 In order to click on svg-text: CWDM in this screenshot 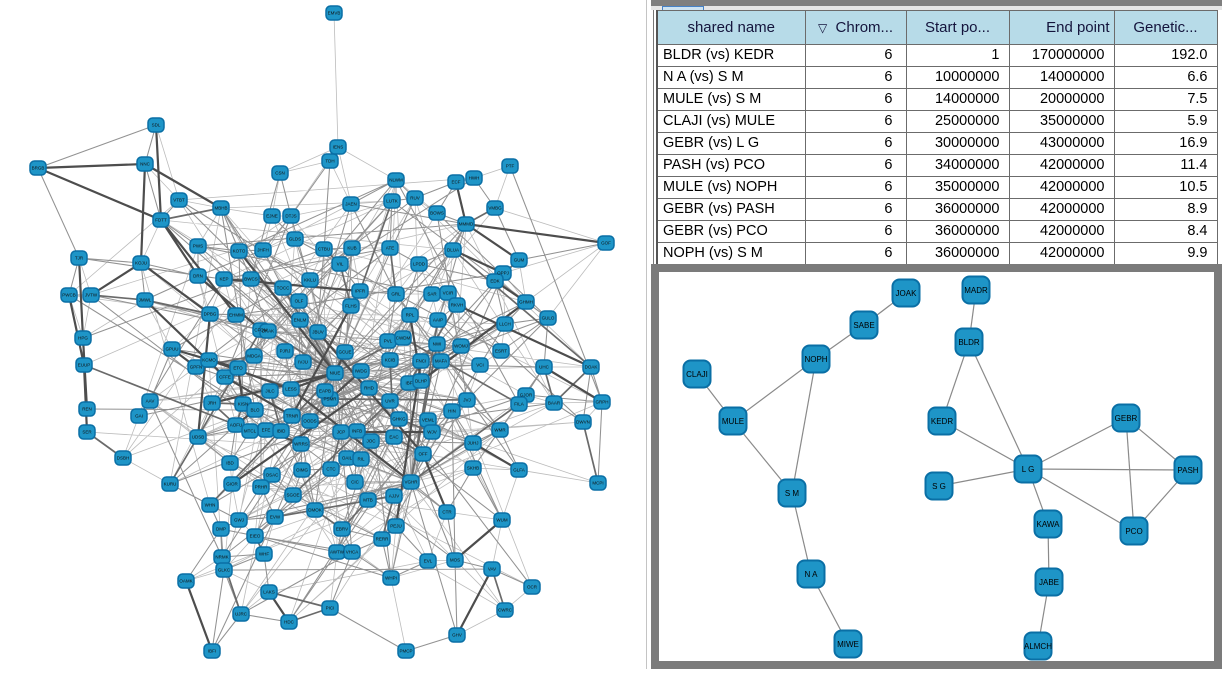, I will do `click(403, 338)`.